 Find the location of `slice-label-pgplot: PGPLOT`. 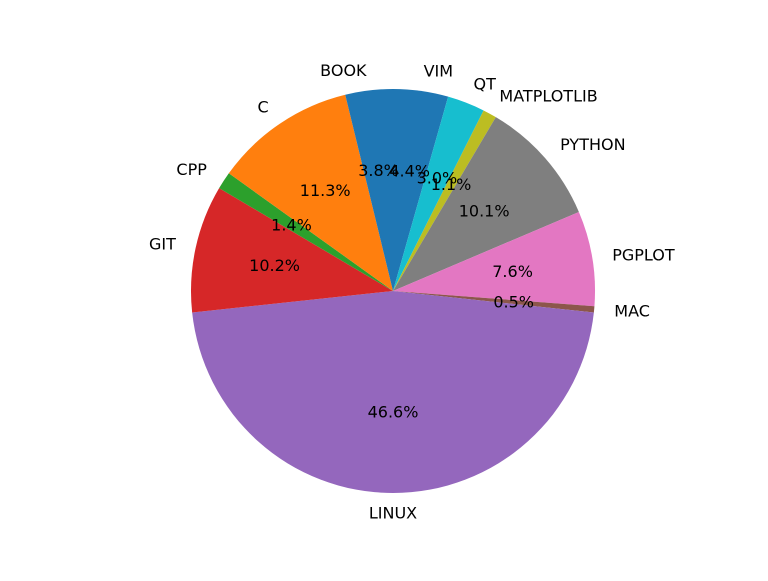

slice-label-pgplot: PGPLOT is located at coordinates (643, 254).